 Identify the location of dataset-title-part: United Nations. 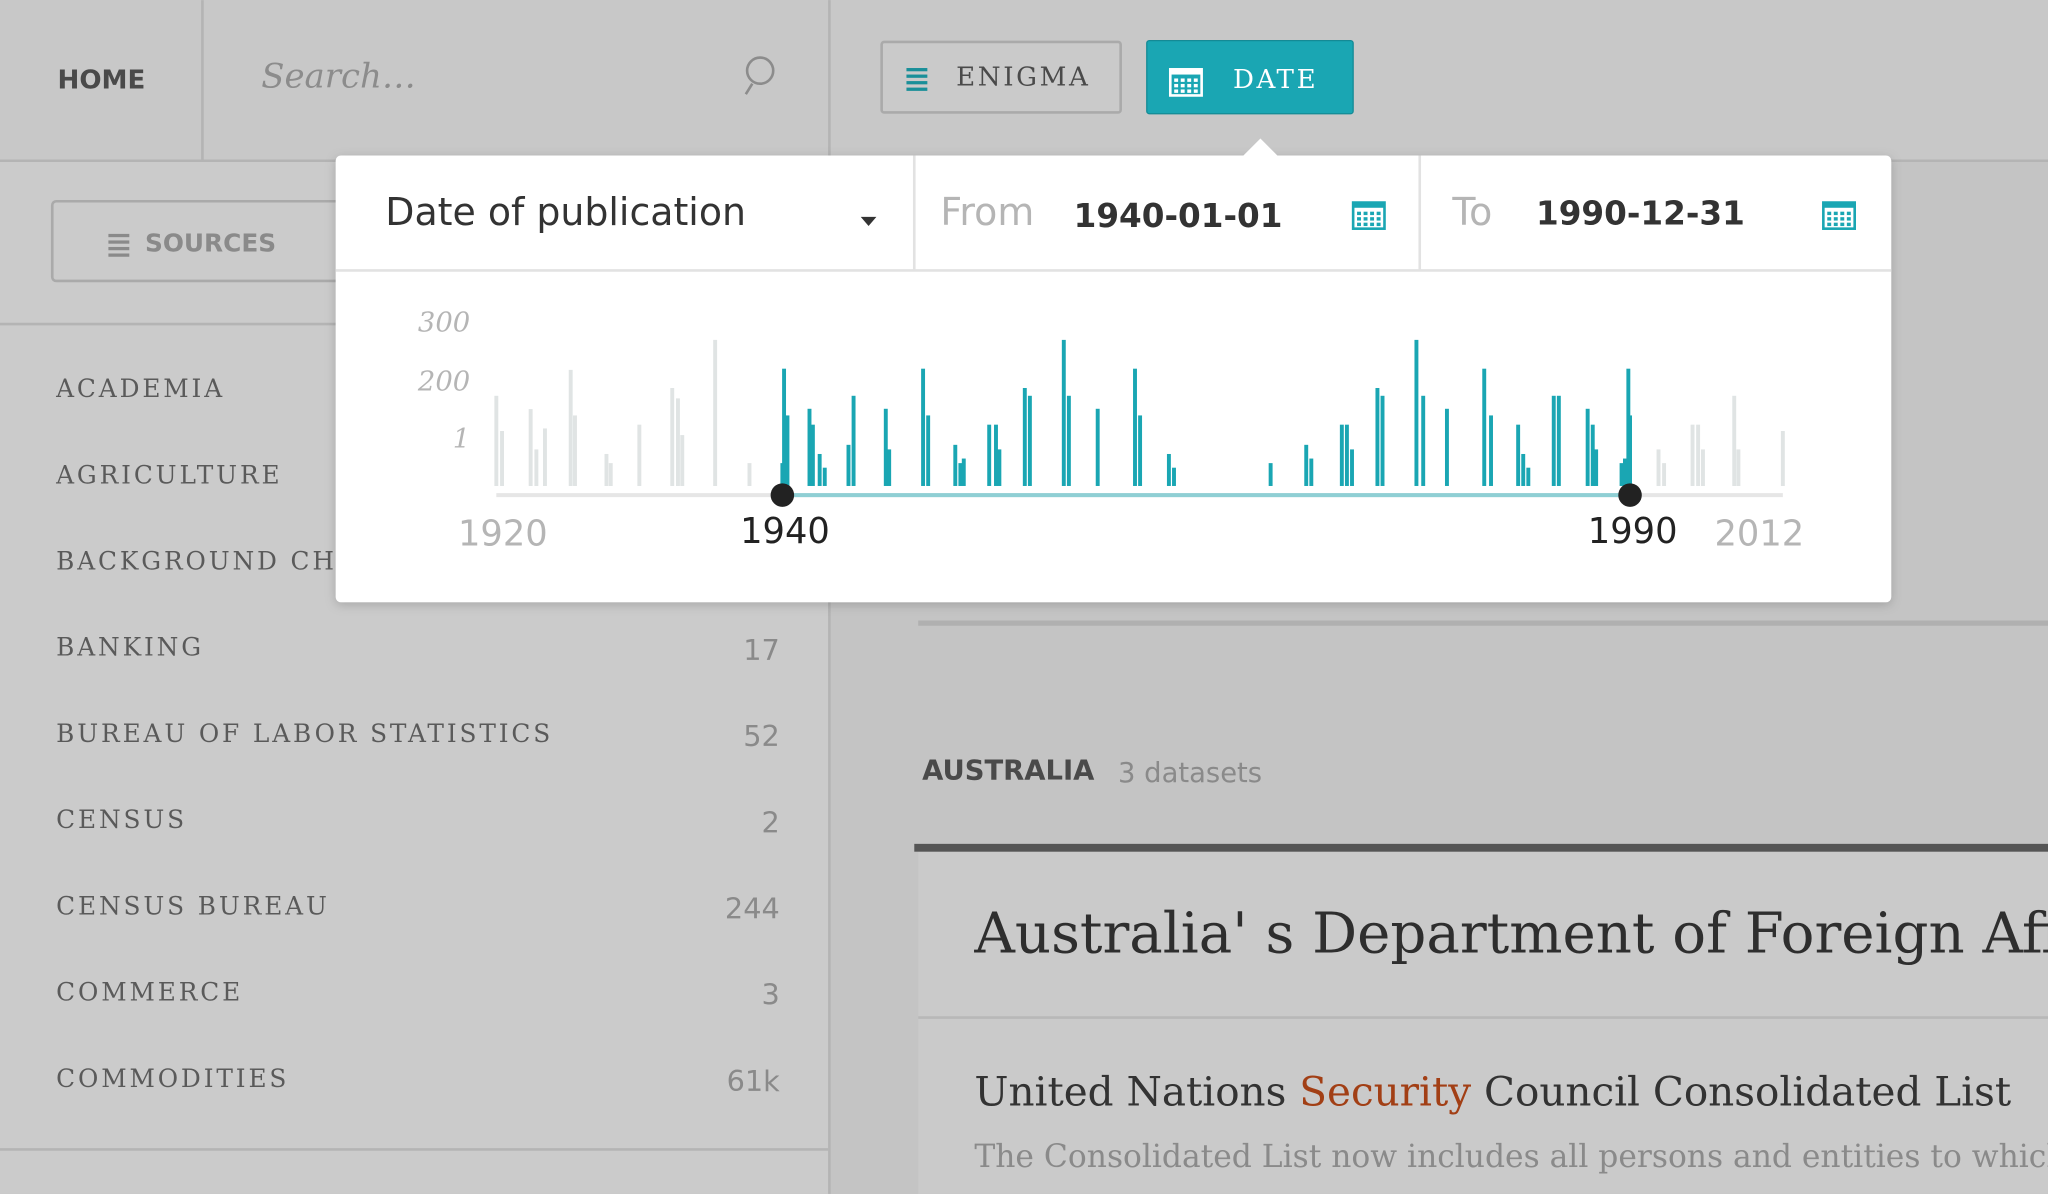
(1130, 1091).